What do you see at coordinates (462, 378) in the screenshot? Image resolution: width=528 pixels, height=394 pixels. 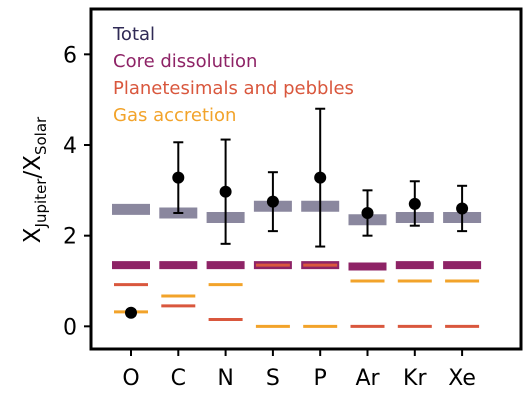 I see `x-tick-label: Xe` at bounding box center [462, 378].